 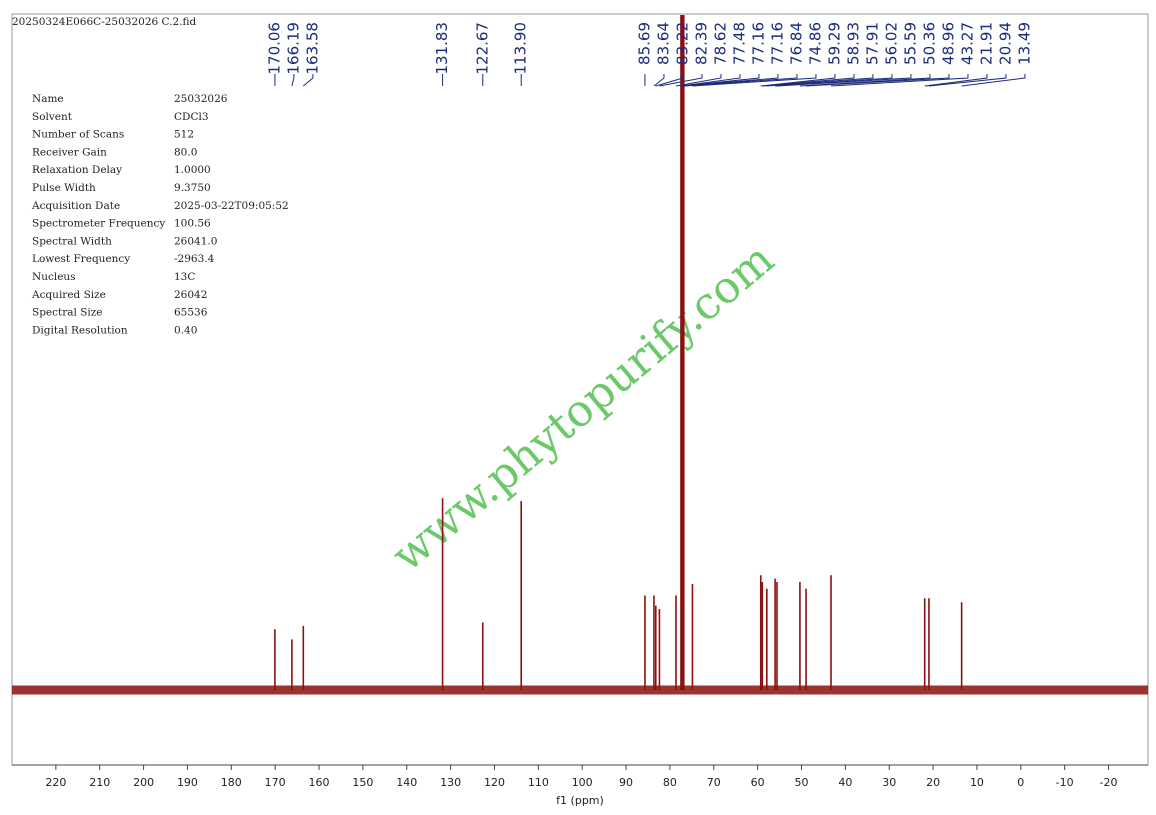 What do you see at coordinates (929, 43) in the screenshot?
I see `peak-label: 50.36` at bounding box center [929, 43].